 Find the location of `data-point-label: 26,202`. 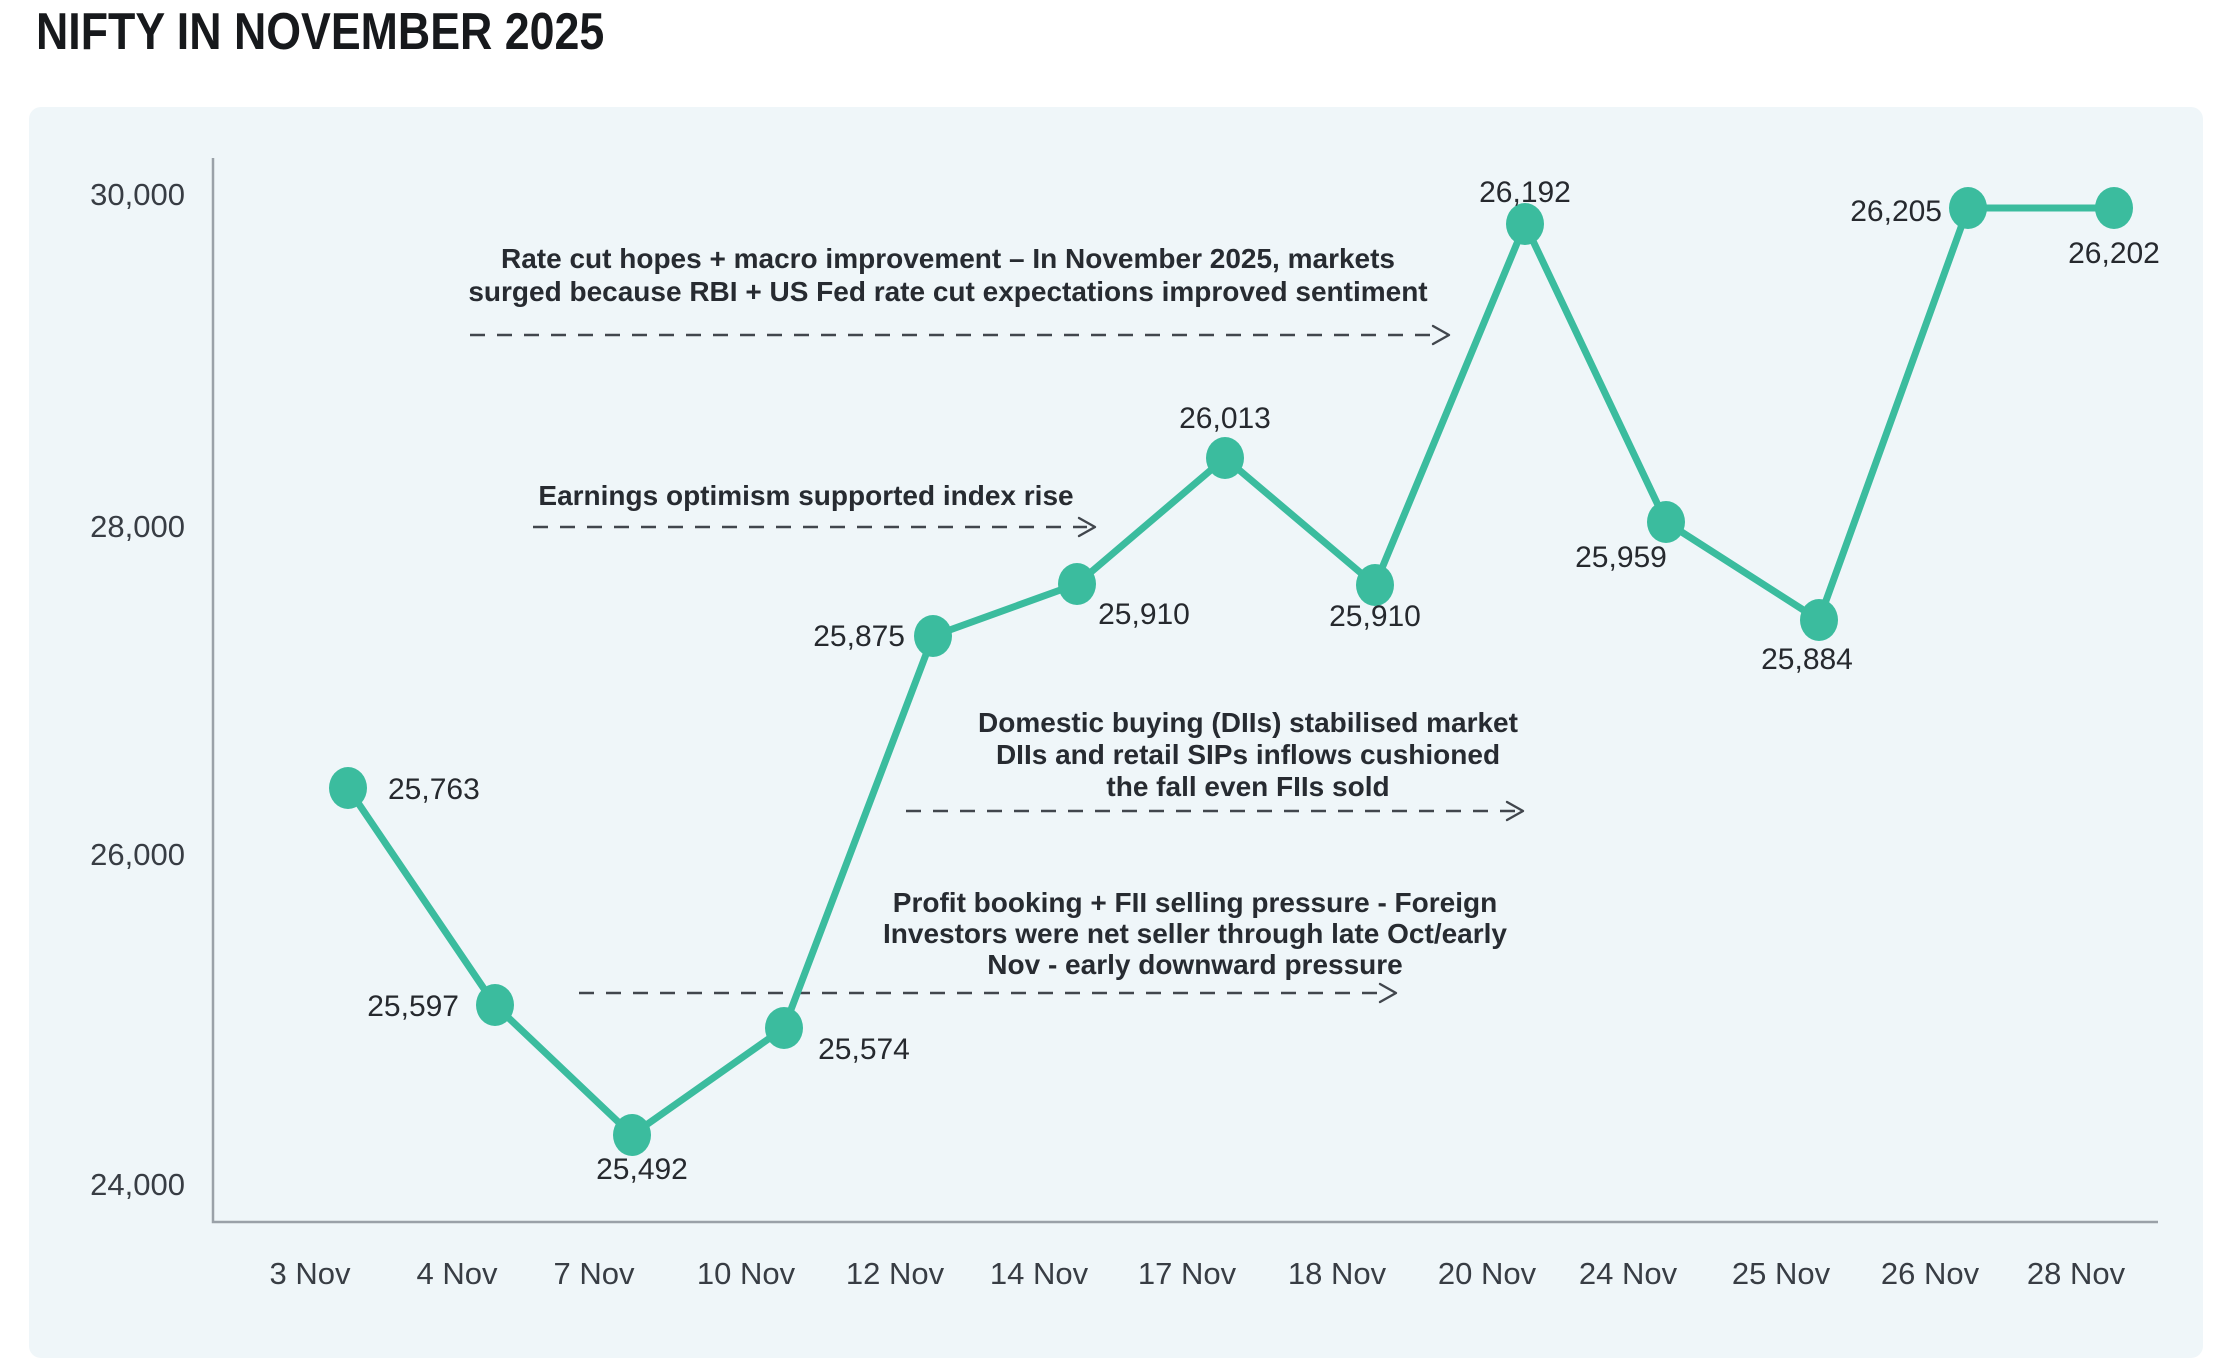

data-point-label: 26,202 is located at coordinates (2114, 253).